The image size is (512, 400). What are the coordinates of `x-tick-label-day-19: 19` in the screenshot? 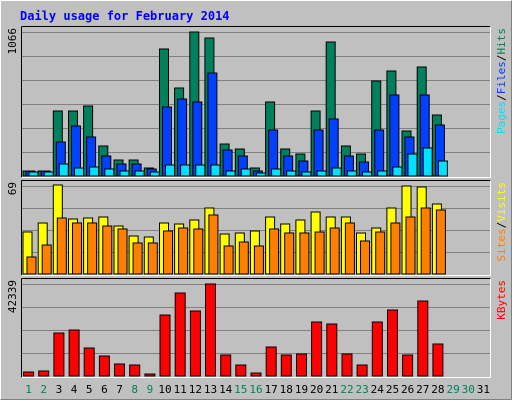 It's located at (301, 389).